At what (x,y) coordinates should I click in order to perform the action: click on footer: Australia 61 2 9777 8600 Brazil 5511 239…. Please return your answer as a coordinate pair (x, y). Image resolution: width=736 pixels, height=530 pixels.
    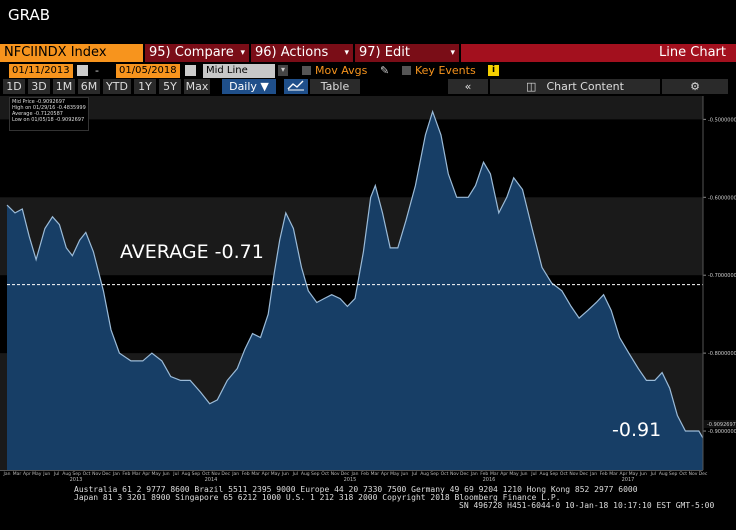
    Looking at the image, I should click on (368, 498).